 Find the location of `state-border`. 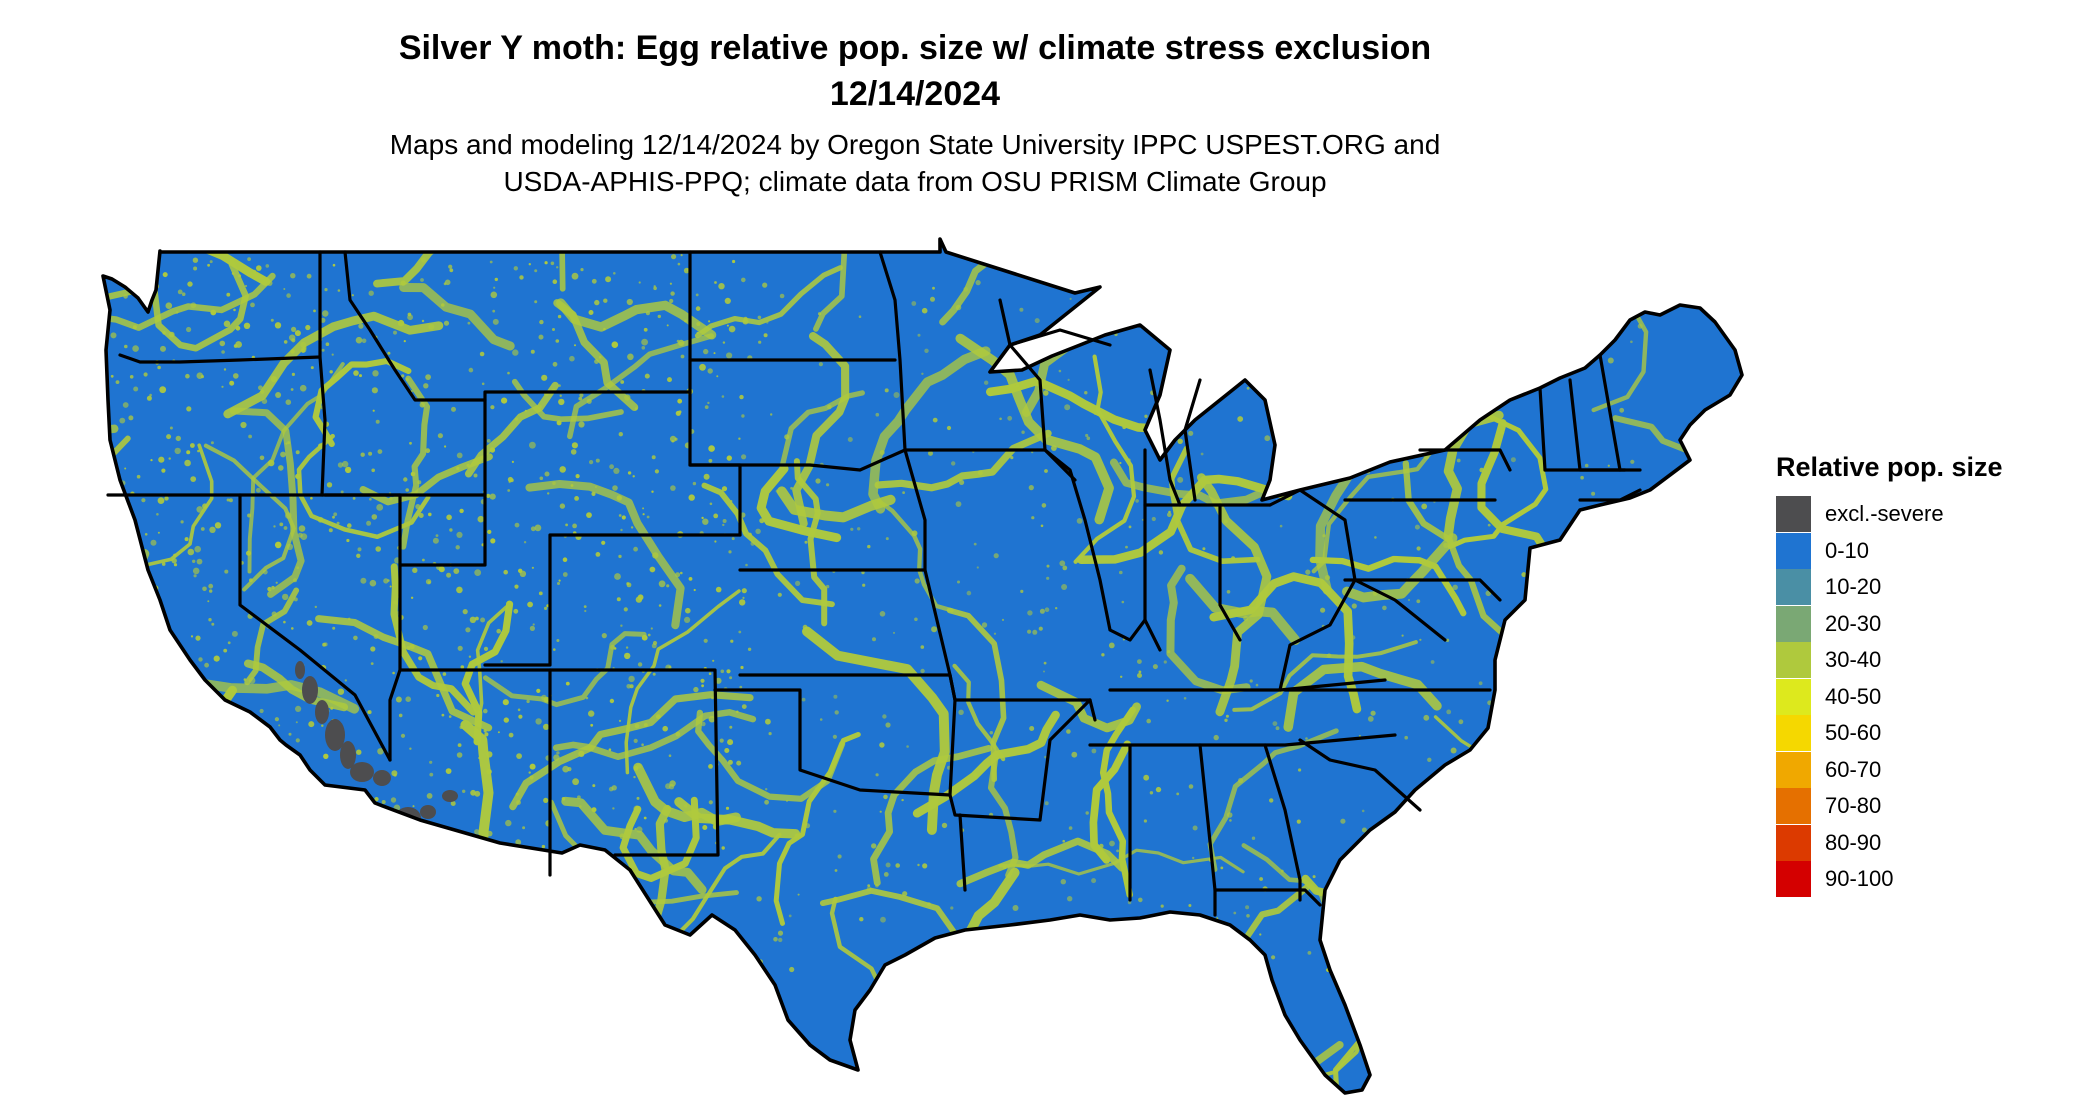

state-border is located at coordinates (220, 358).